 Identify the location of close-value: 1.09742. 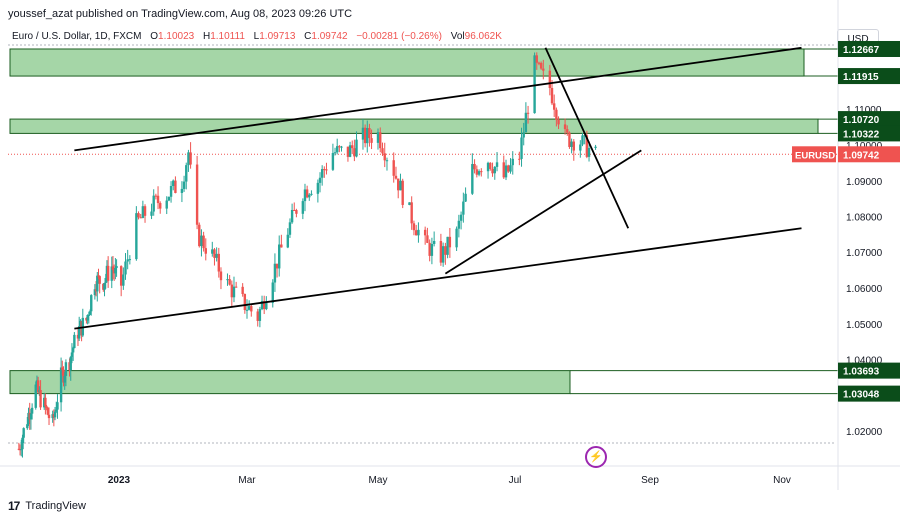
(329, 36).